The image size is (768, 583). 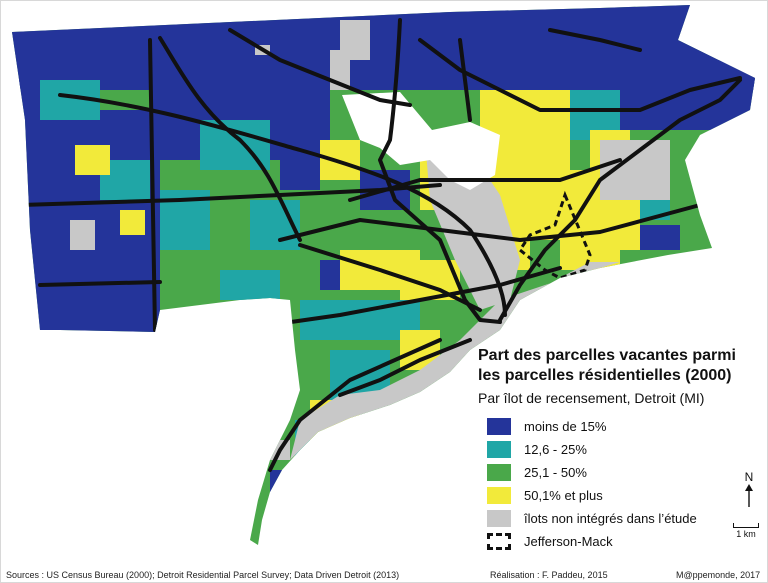 What do you see at coordinates (746, 534) in the screenshot?
I see `scale-label: 1 km` at bounding box center [746, 534].